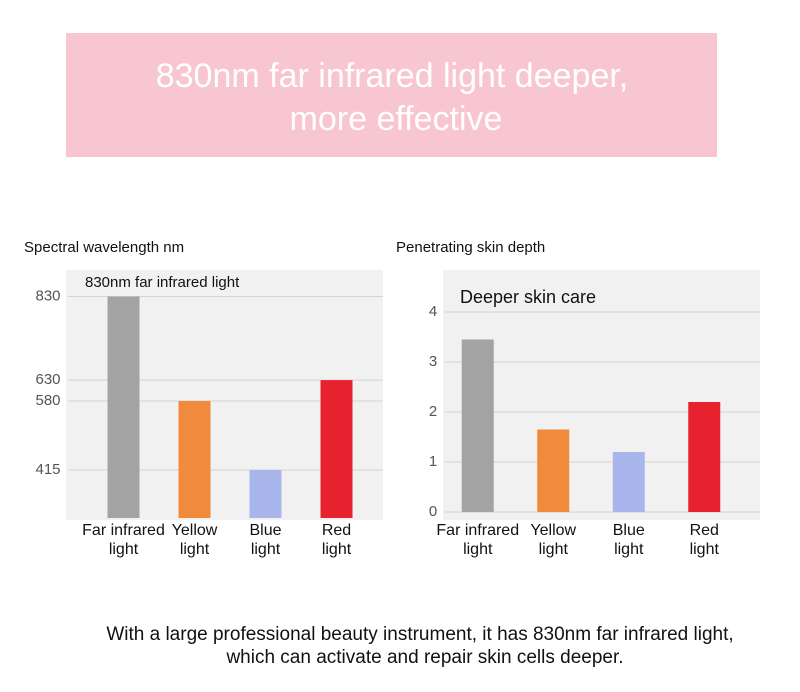  What do you see at coordinates (47, 296) in the screenshot?
I see `y-tick-label: 830` at bounding box center [47, 296].